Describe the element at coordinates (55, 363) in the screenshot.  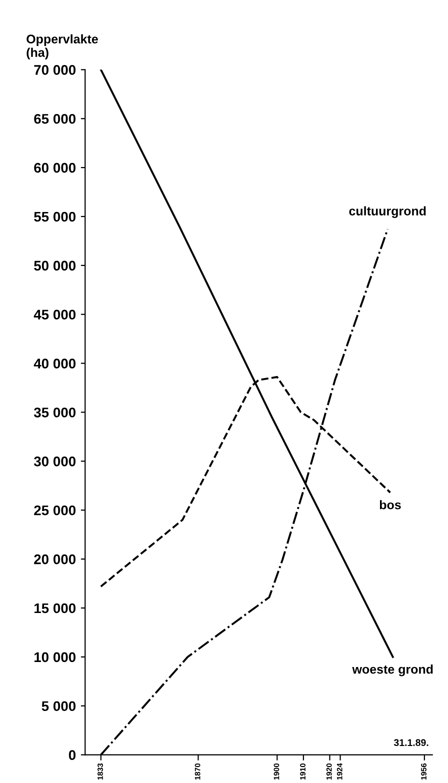
I see `y-tick-label: 40 000` at that location.